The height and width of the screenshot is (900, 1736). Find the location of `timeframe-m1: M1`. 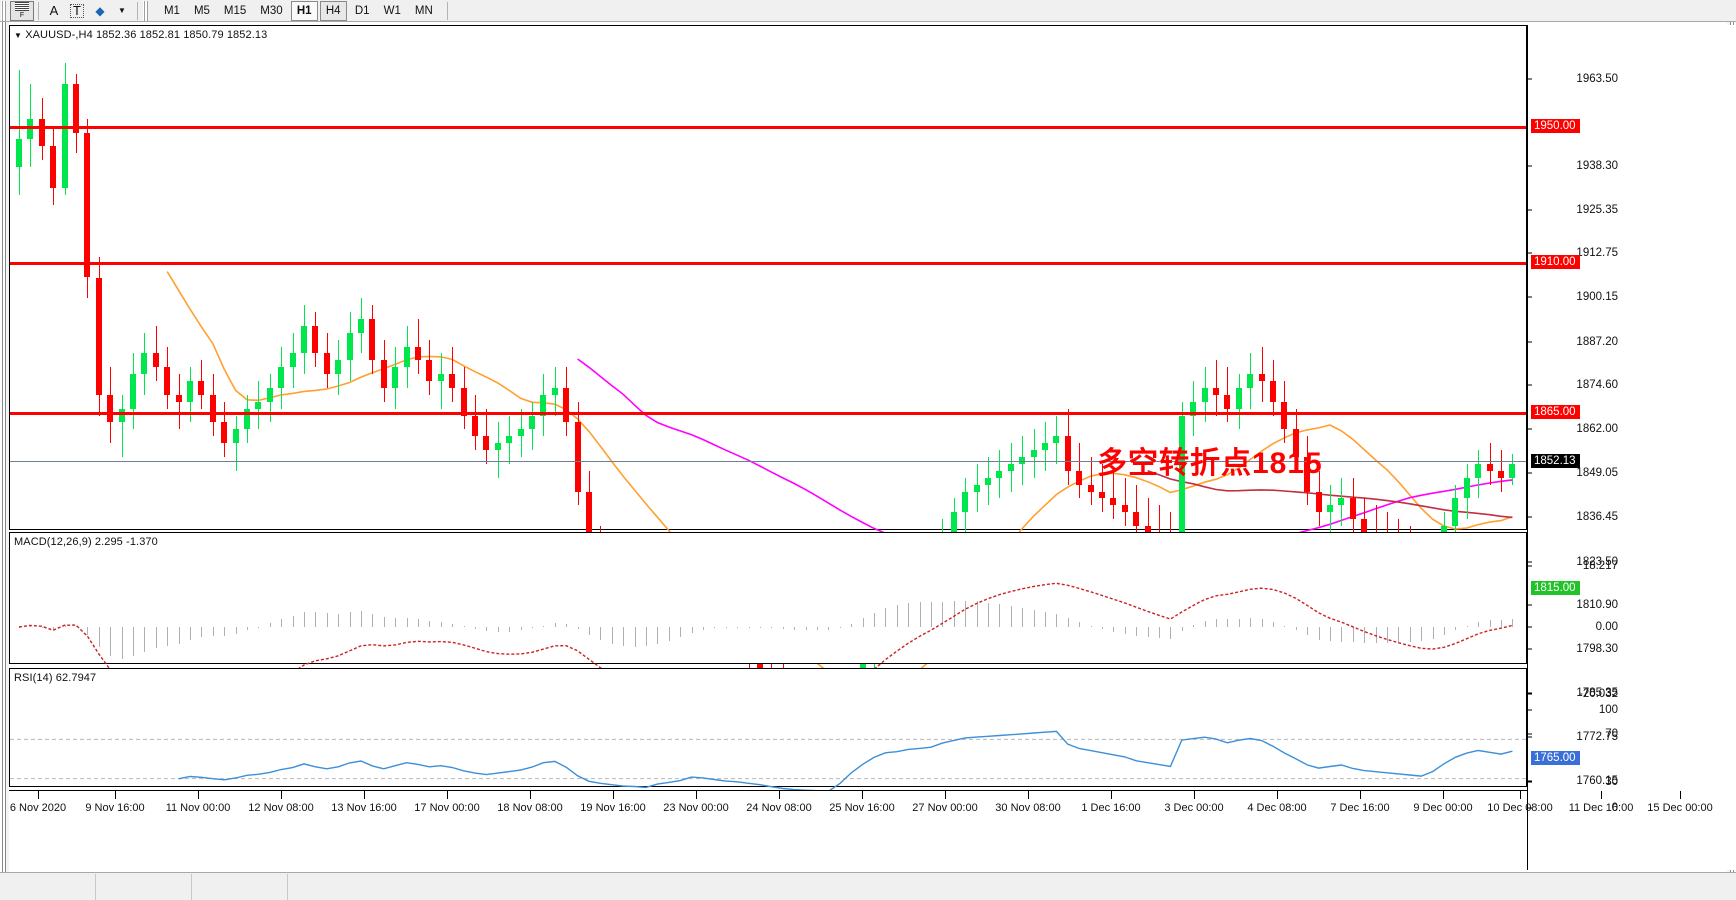

timeframe-m1: M1 is located at coordinates (172, 11).